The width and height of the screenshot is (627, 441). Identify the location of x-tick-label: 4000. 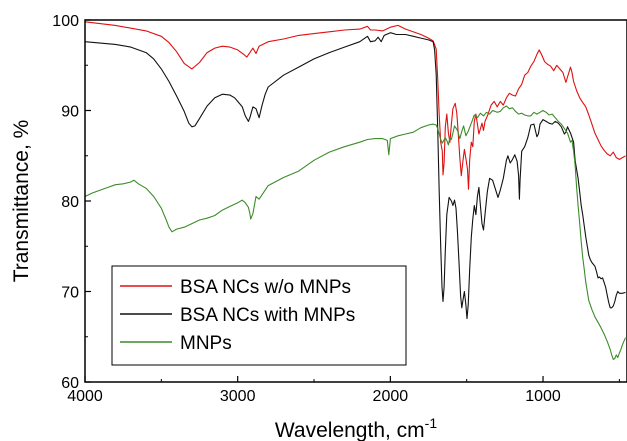
(85, 396).